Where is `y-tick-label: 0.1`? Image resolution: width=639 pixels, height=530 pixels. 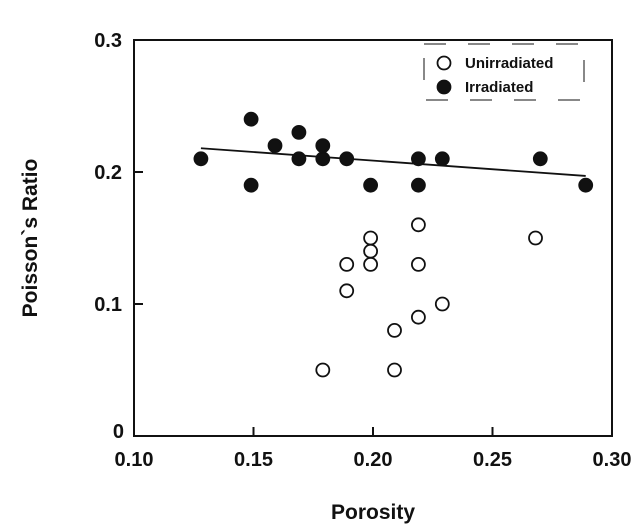 y-tick-label: 0.1 is located at coordinates (108, 305).